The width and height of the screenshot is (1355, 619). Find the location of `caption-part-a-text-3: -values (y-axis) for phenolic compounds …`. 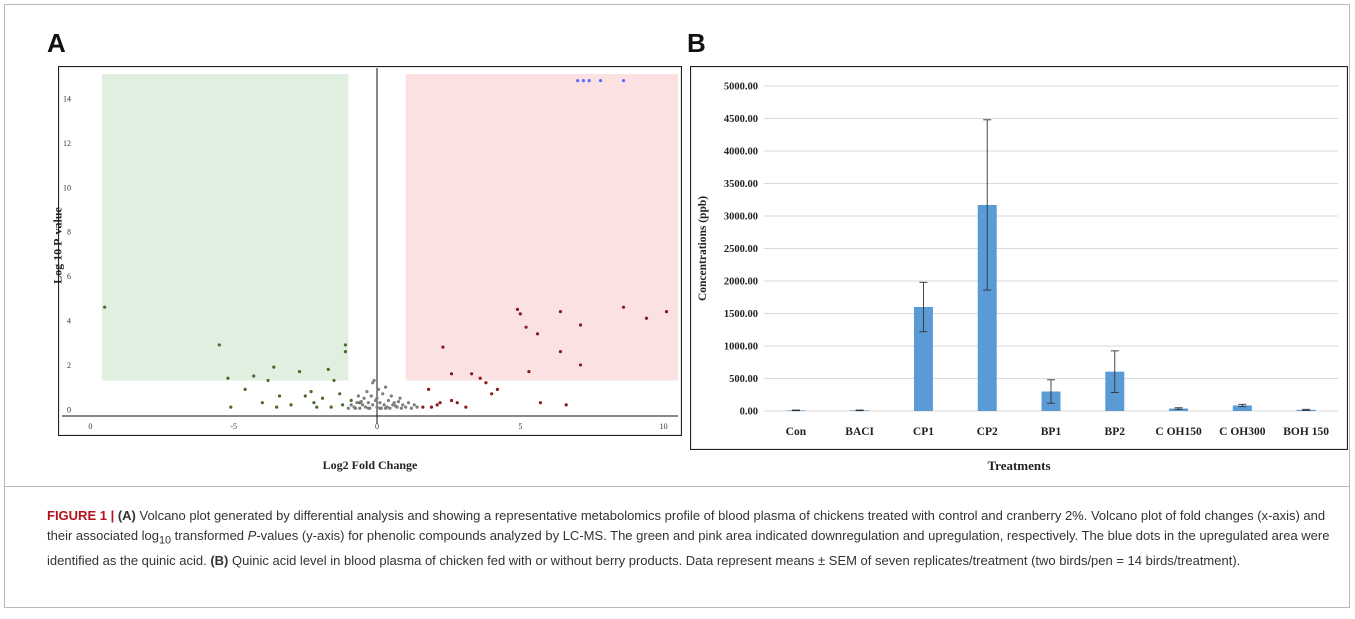

caption-part-a-text-3: -values (y-axis) for phenolic compounds … is located at coordinates (688, 548).